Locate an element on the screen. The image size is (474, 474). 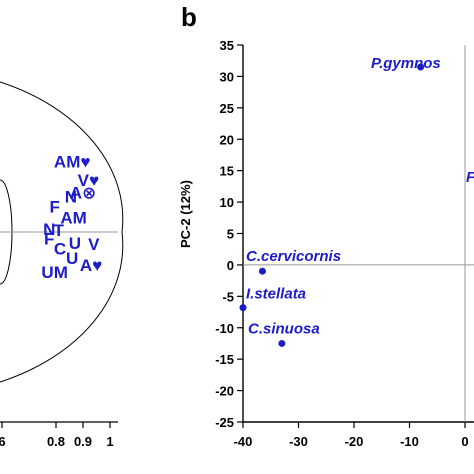
species-label: I.stellata is located at coordinates (276, 294).